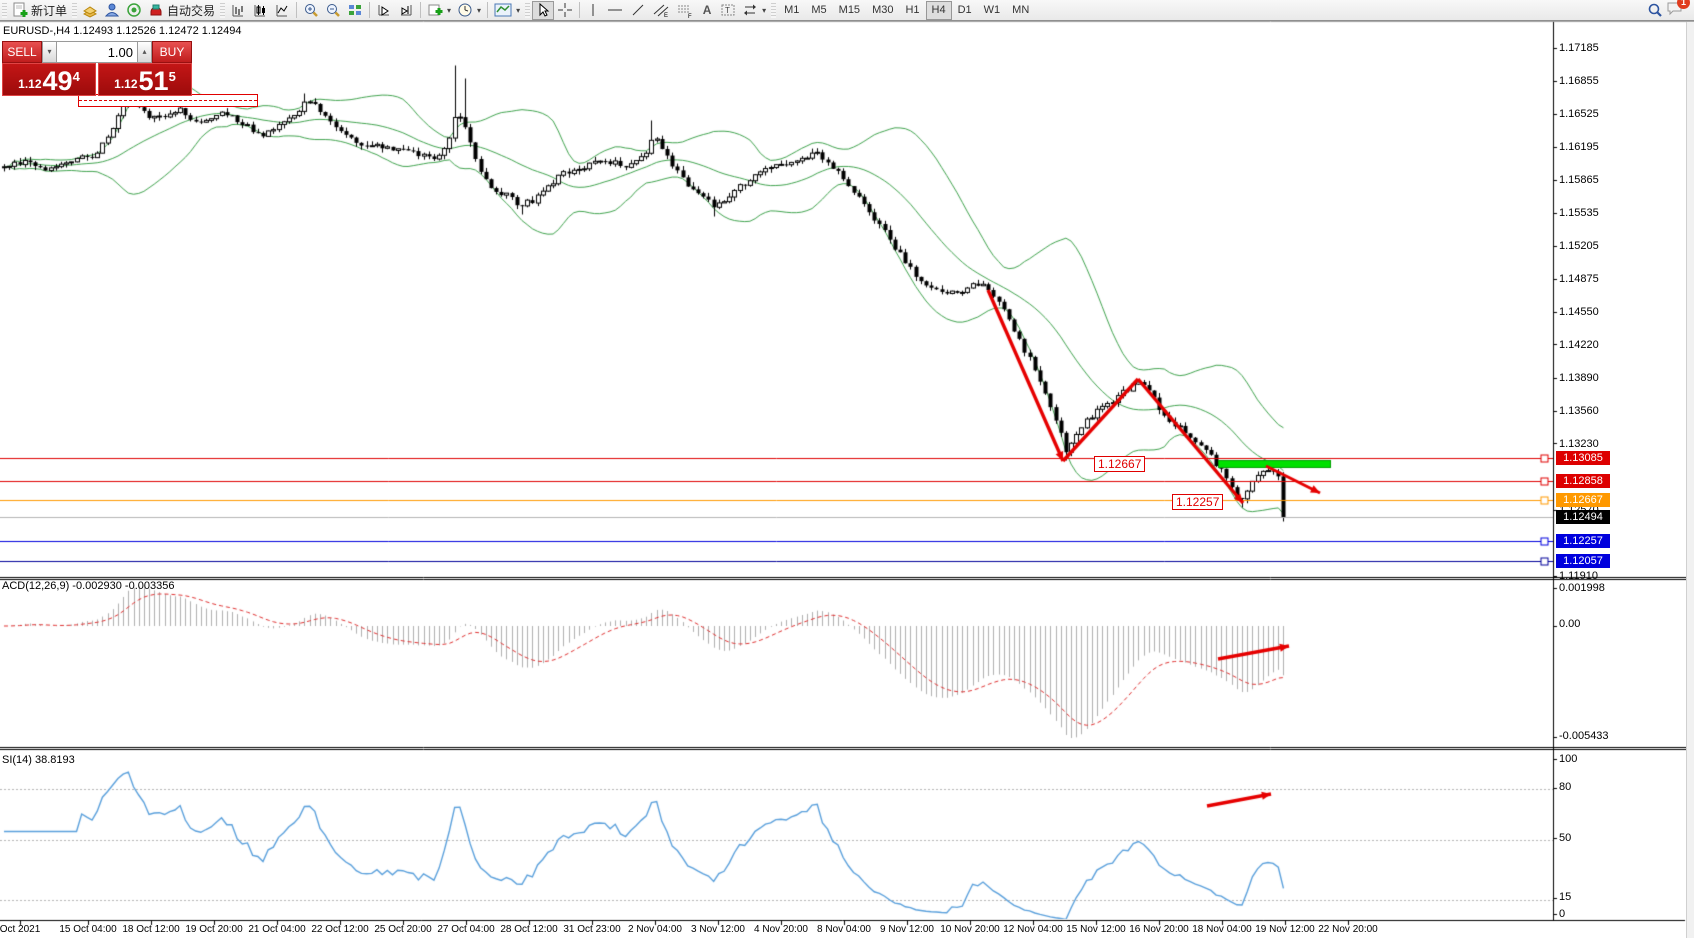  I want to click on time-axis-label: 2 Nov 04:00, so click(655, 929).